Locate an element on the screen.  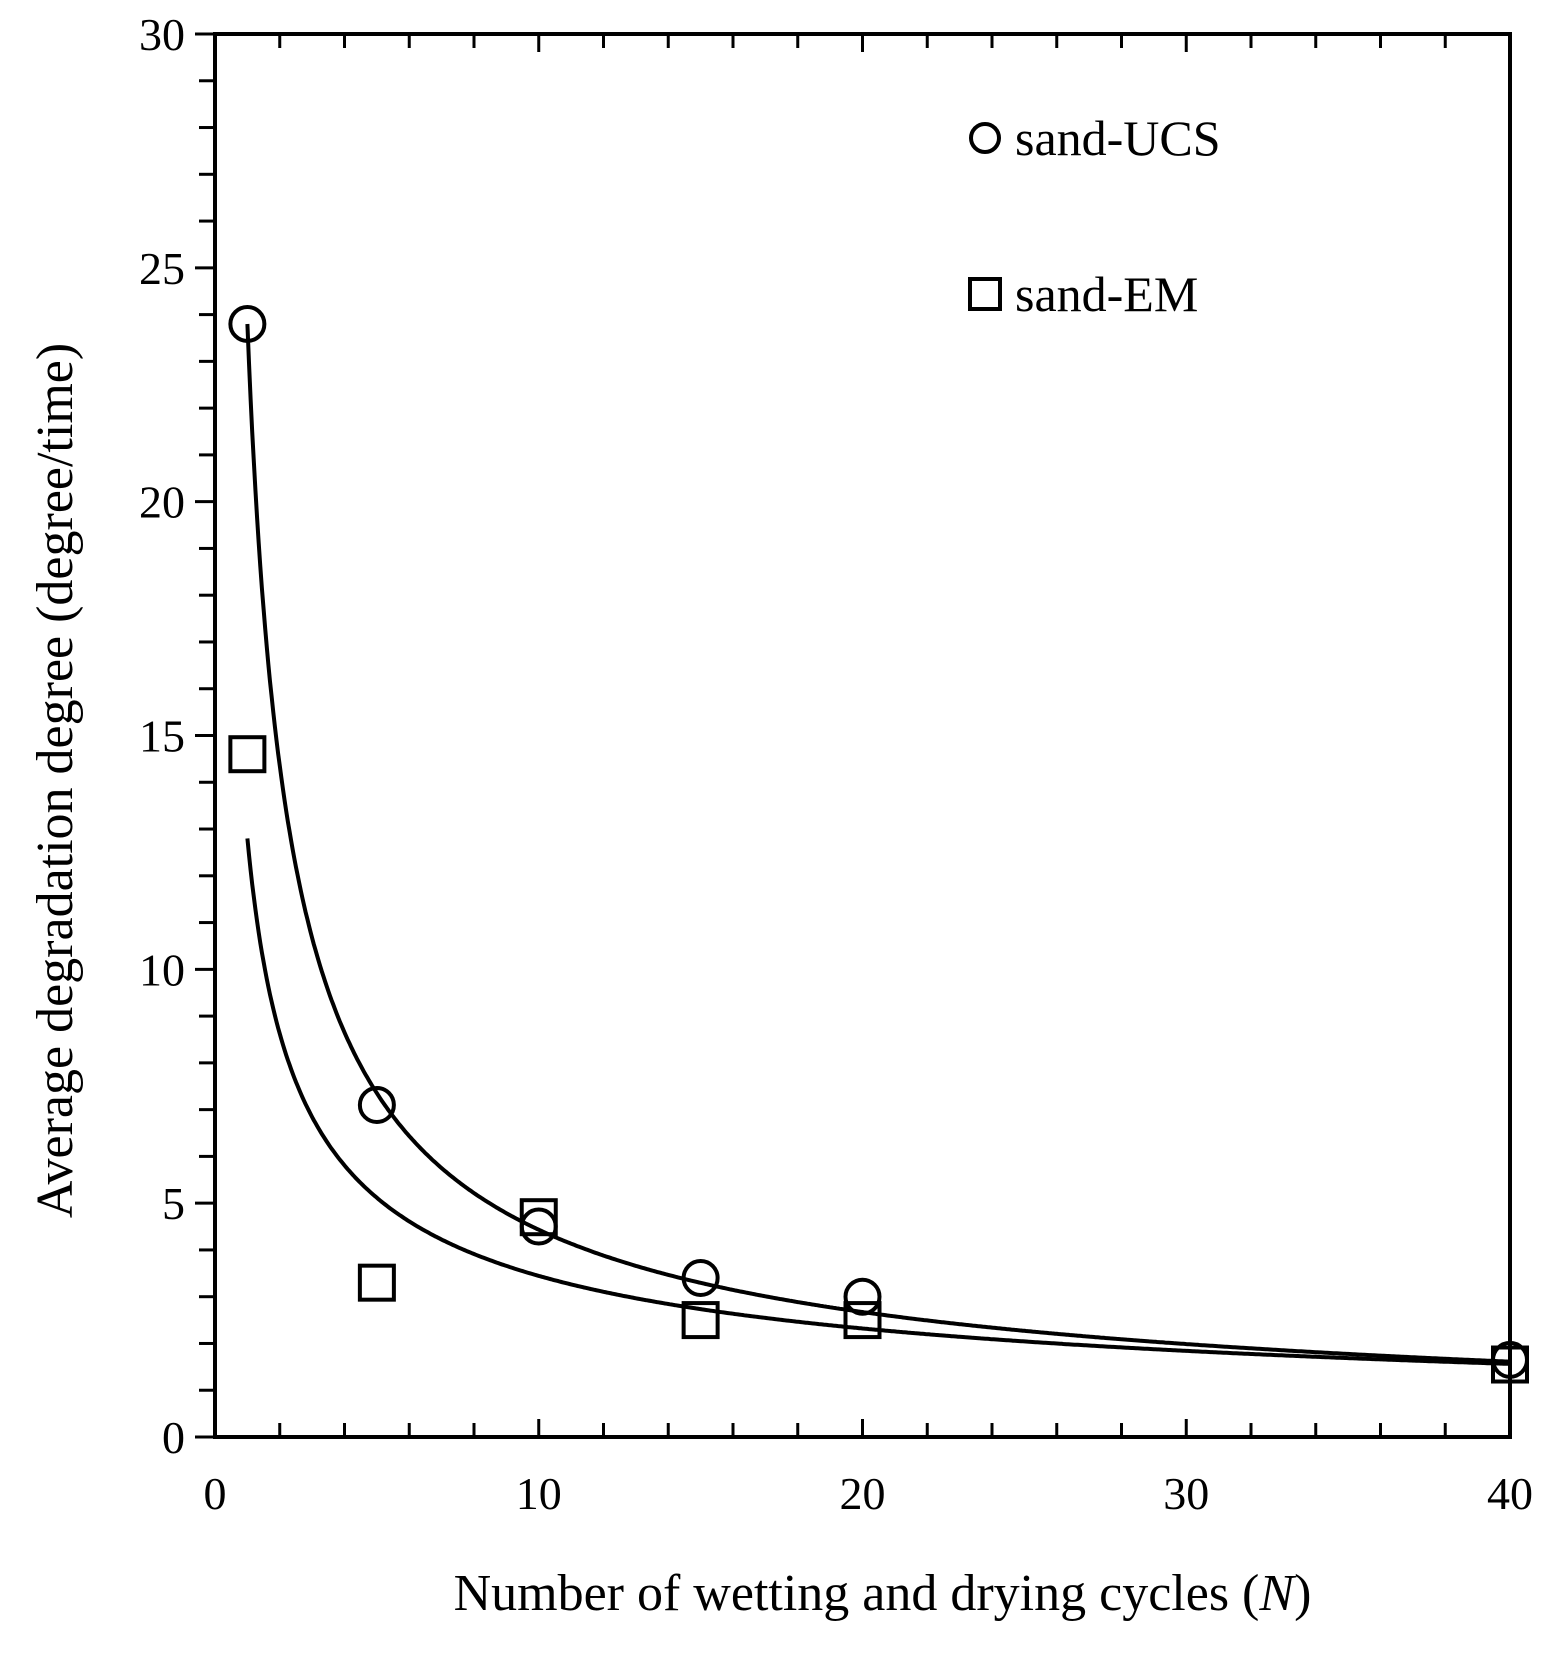
x-tick-label: 10 is located at coordinates (539, 1493).